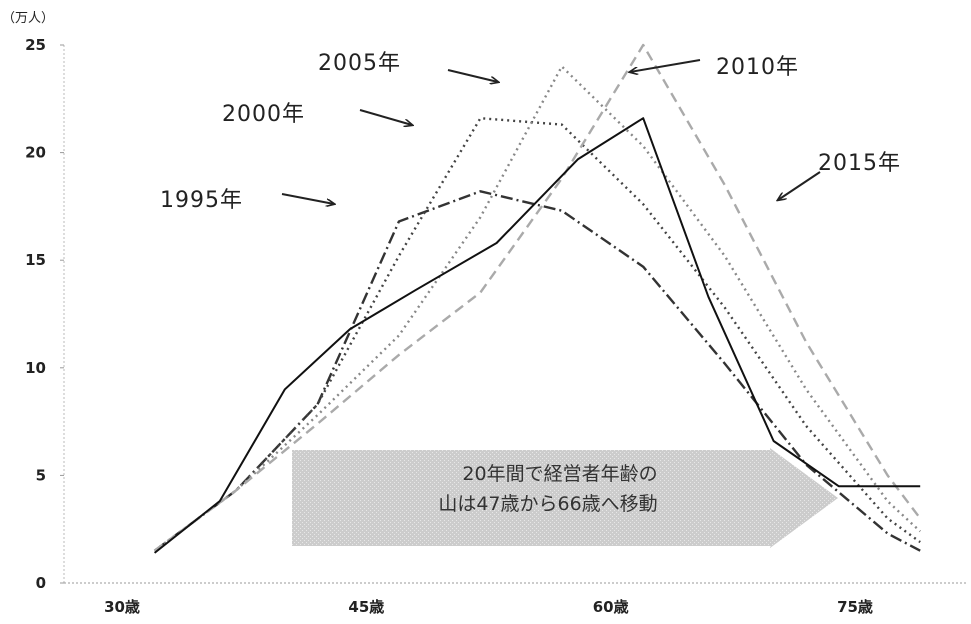  Describe the element at coordinates (859, 163) in the screenshot. I see `label-2015: 2015年` at that location.